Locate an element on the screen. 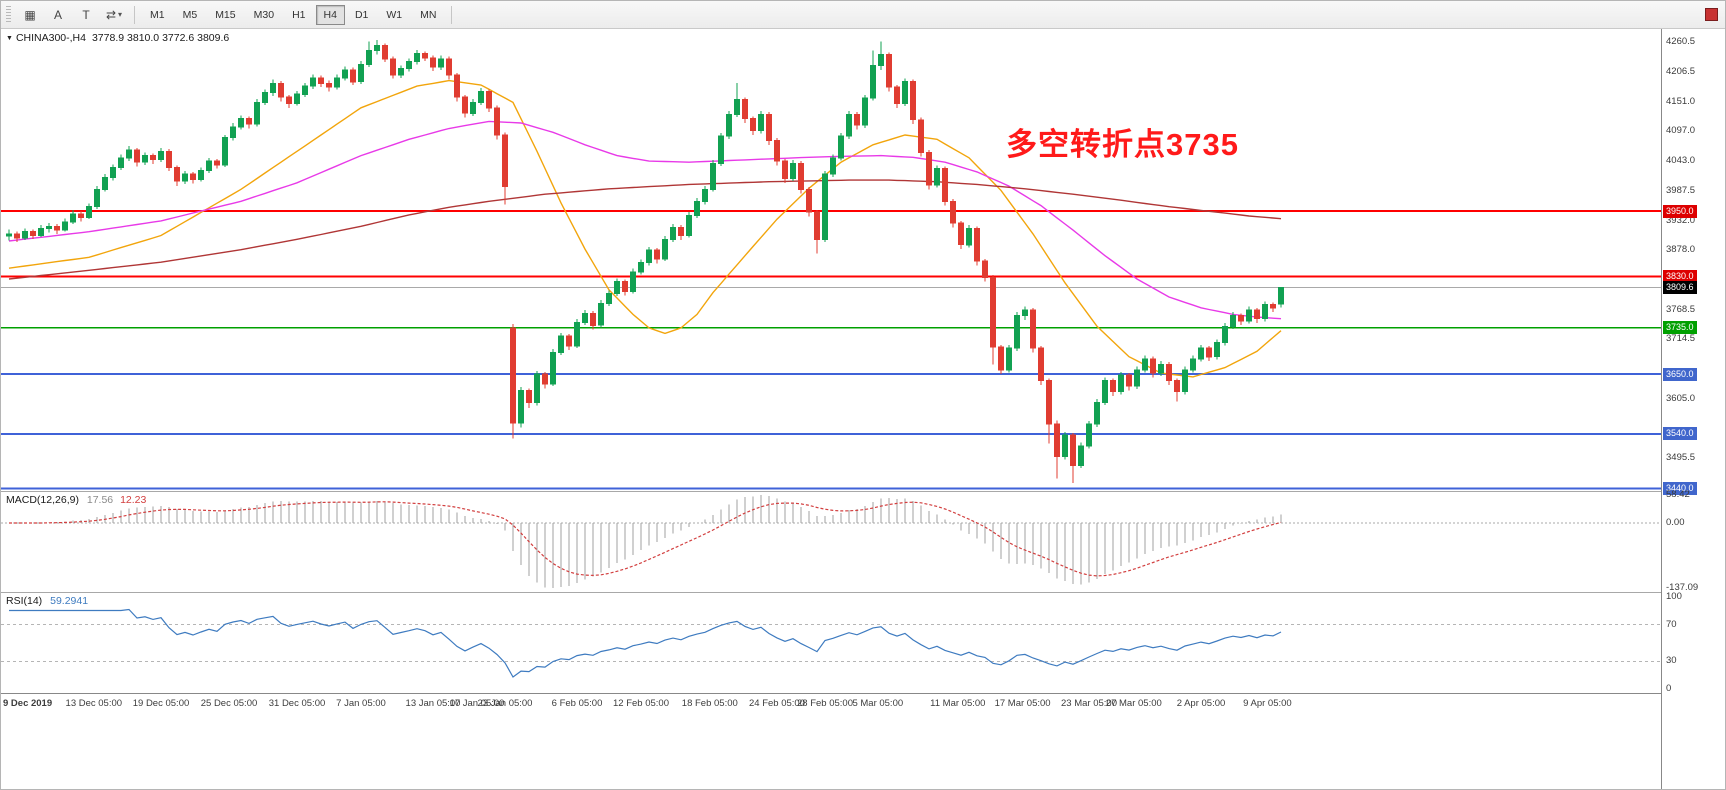 This screenshot has height=790, width=1726. time-label: 25 Dec 05:00 is located at coordinates (229, 703).